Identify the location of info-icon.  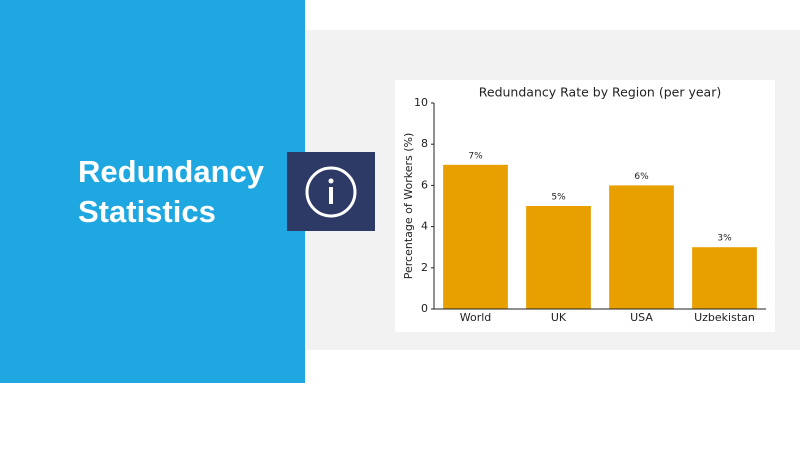
(331, 191).